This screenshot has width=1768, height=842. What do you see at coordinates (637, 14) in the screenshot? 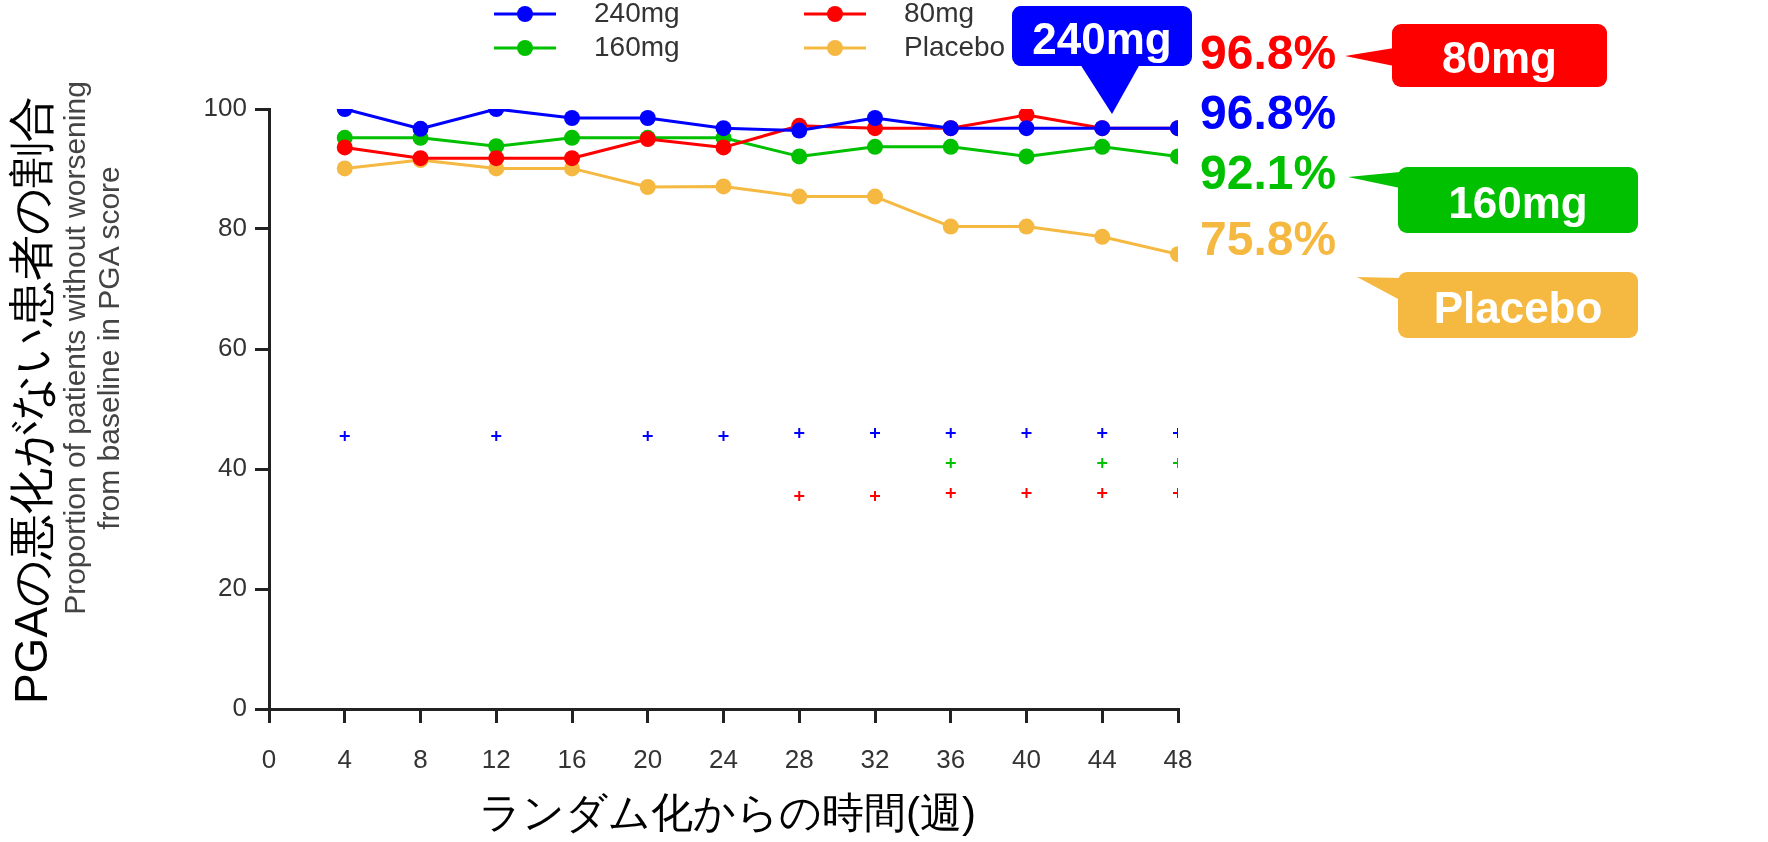
I see `legend-label: 240mg` at bounding box center [637, 14].